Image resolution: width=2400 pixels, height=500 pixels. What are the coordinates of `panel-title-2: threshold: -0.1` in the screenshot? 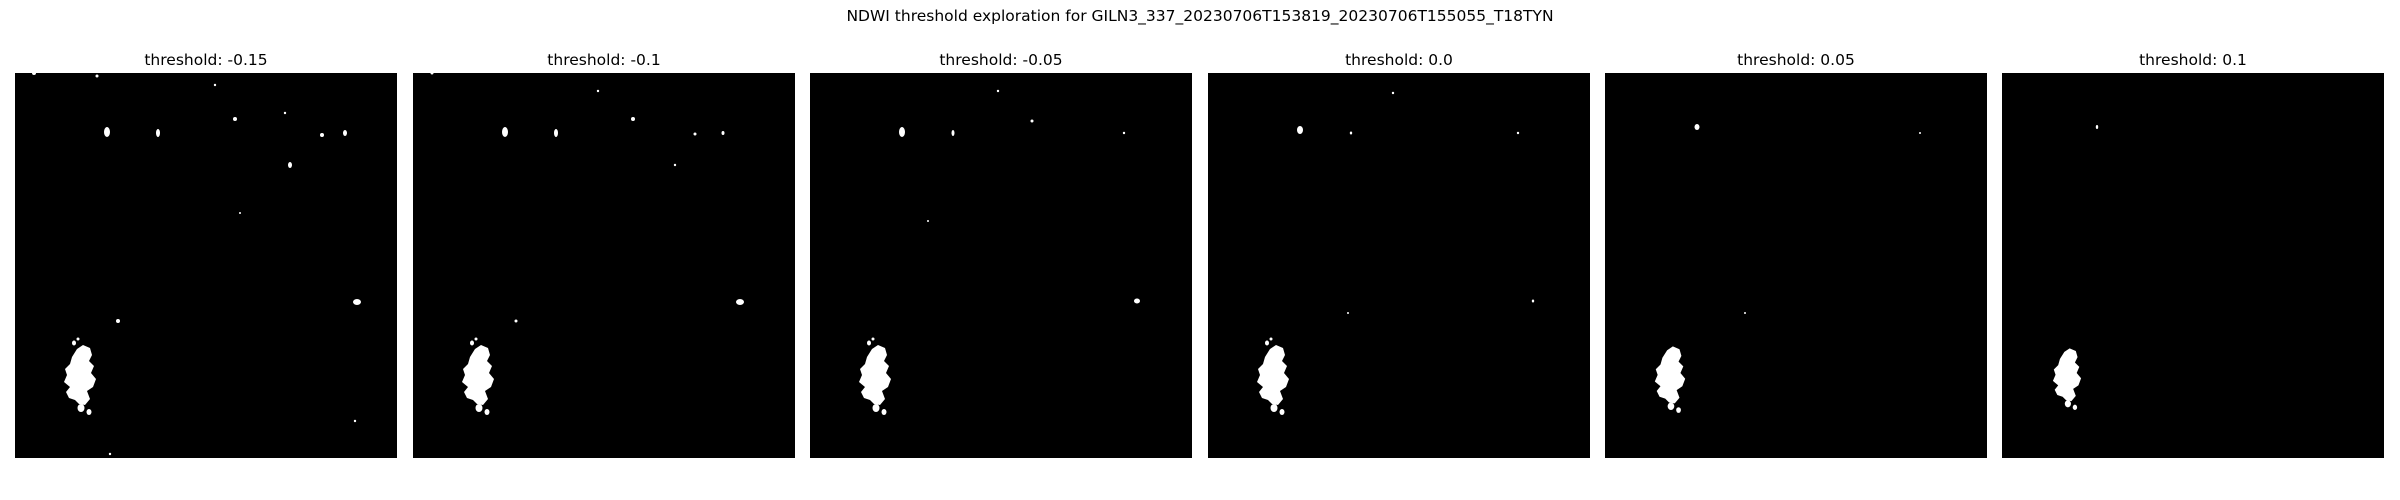 It's located at (604, 60).